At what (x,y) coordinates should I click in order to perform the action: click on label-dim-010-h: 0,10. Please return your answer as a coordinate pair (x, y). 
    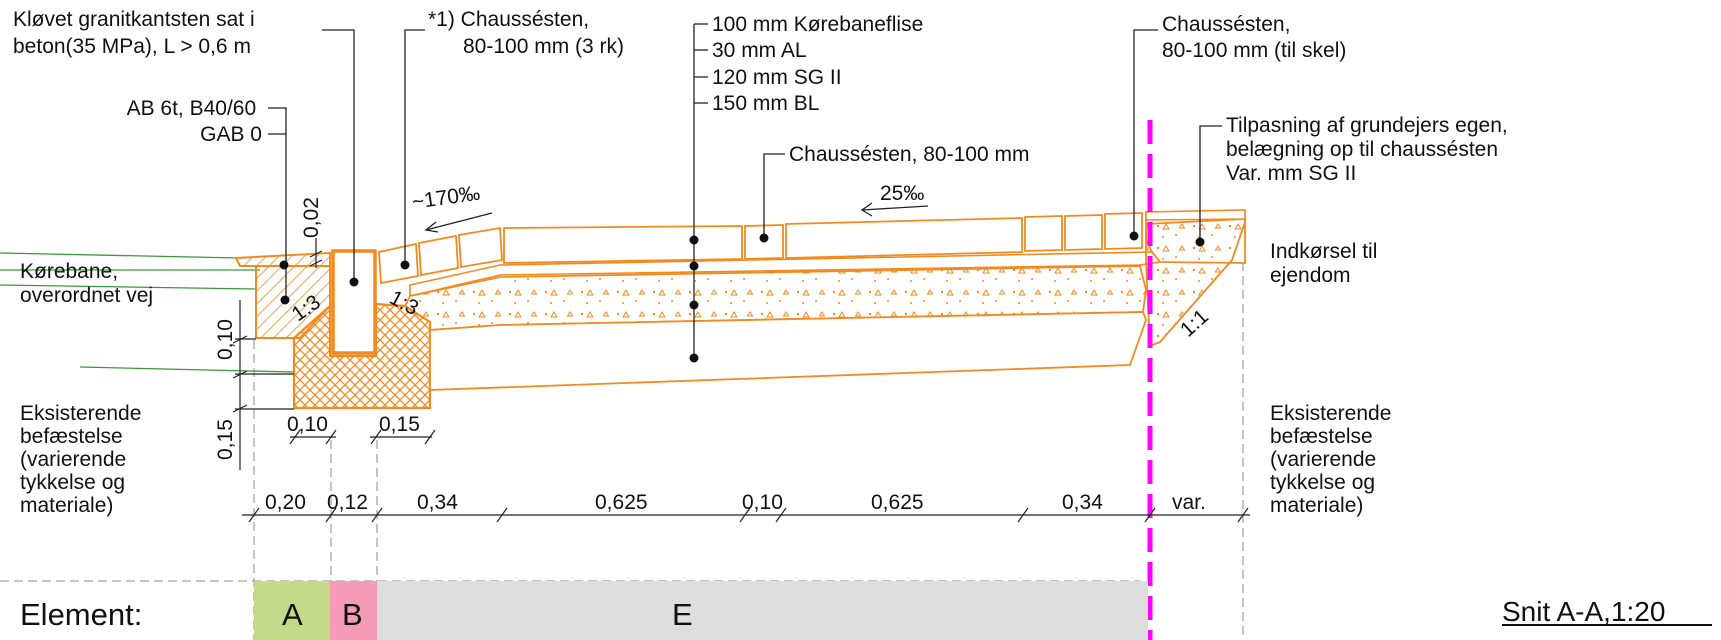
    Looking at the image, I should click on (307, 424).